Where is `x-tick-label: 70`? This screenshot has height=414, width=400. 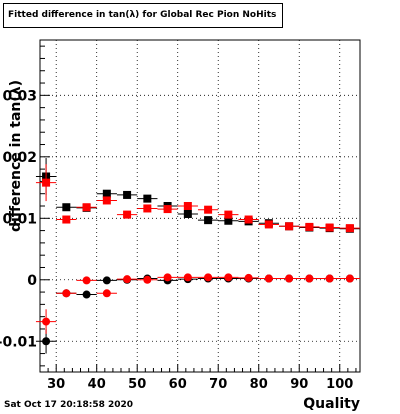 x-tick-label: 70 is located at coordinates (218, 384).